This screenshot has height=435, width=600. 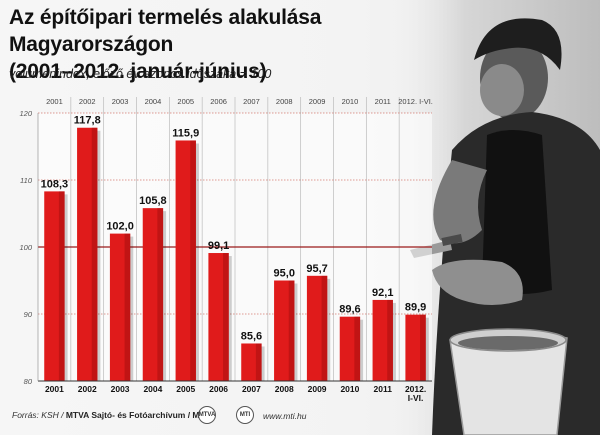 I want to click on category-label-bottom: 2004, so click(x=152, y=389).